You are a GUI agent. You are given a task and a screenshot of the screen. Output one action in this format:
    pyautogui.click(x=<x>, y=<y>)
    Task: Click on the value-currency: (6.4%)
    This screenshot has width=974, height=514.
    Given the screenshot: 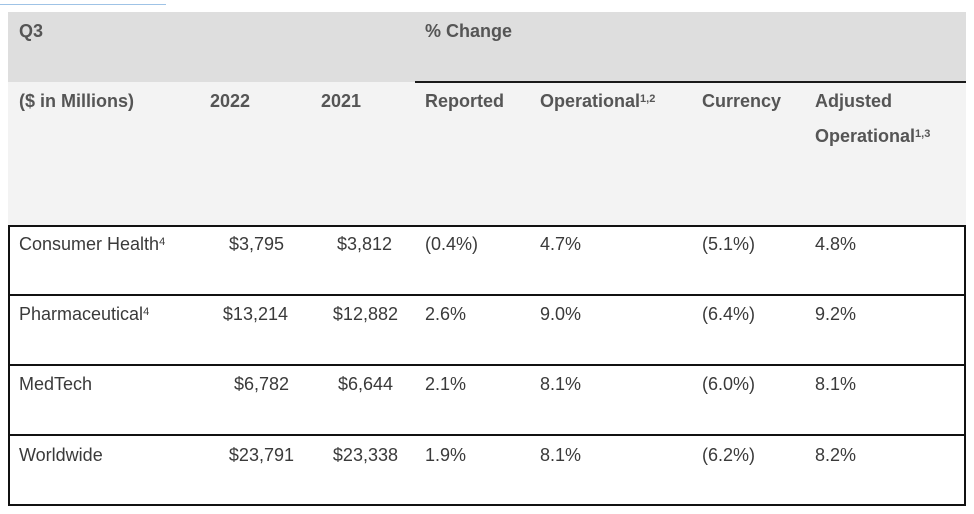 What is the action you would take?
    pyautogui.click(x=729, y=314)
    